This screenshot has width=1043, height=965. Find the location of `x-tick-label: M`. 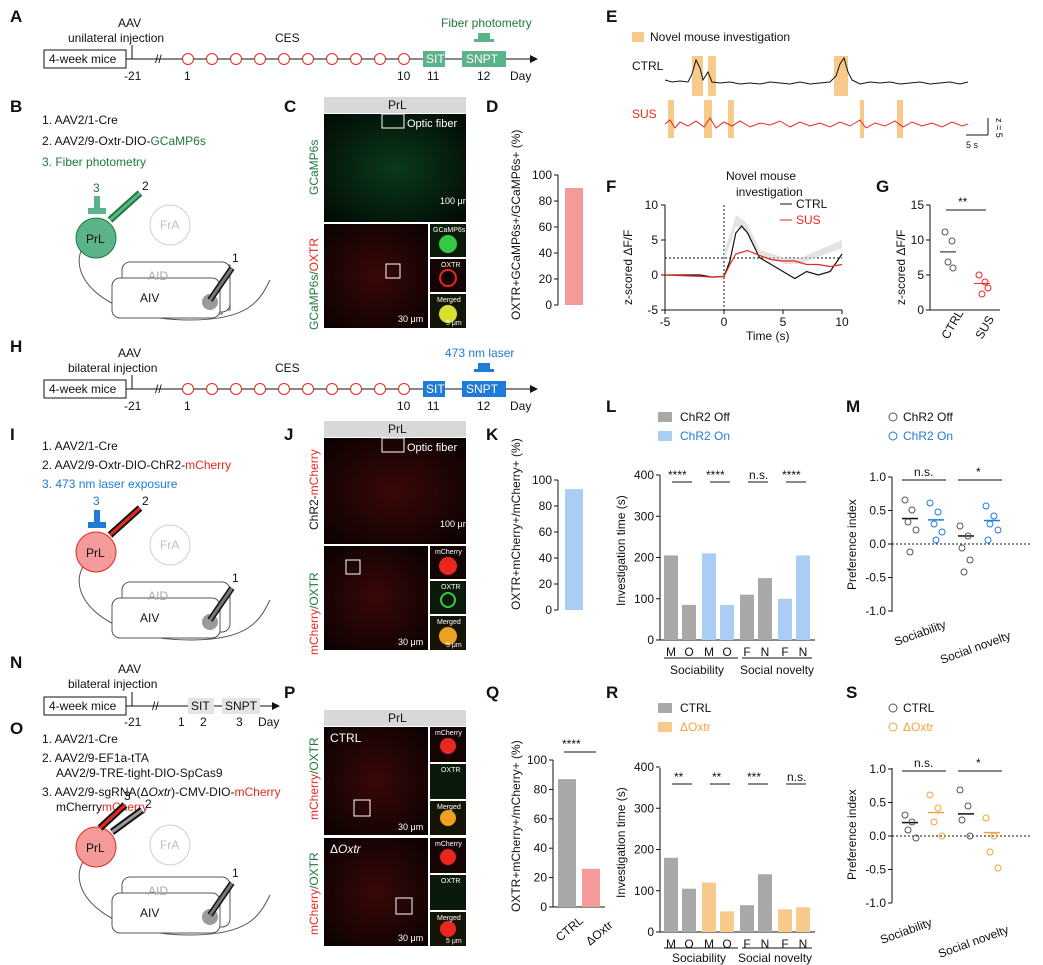

x-tick-label: M is located at coordinates (709, 944).